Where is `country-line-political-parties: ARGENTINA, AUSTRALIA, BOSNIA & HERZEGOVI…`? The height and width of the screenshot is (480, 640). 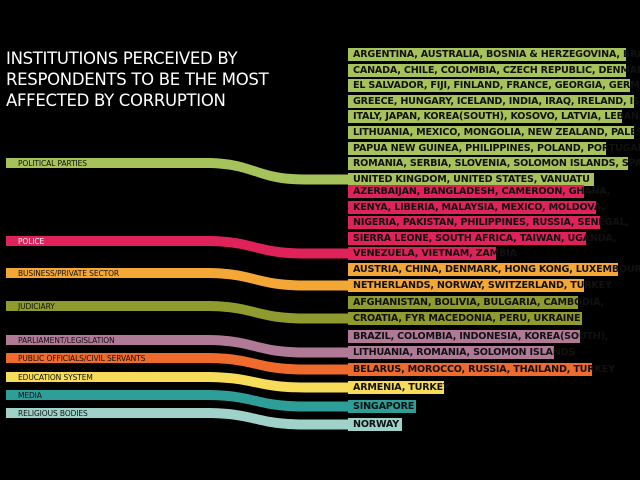 country-line-political-parties: ARGENTINA, AUSTRALIA, BOSNIA & HERZEGOVI… is located at coordinates (494, 54).